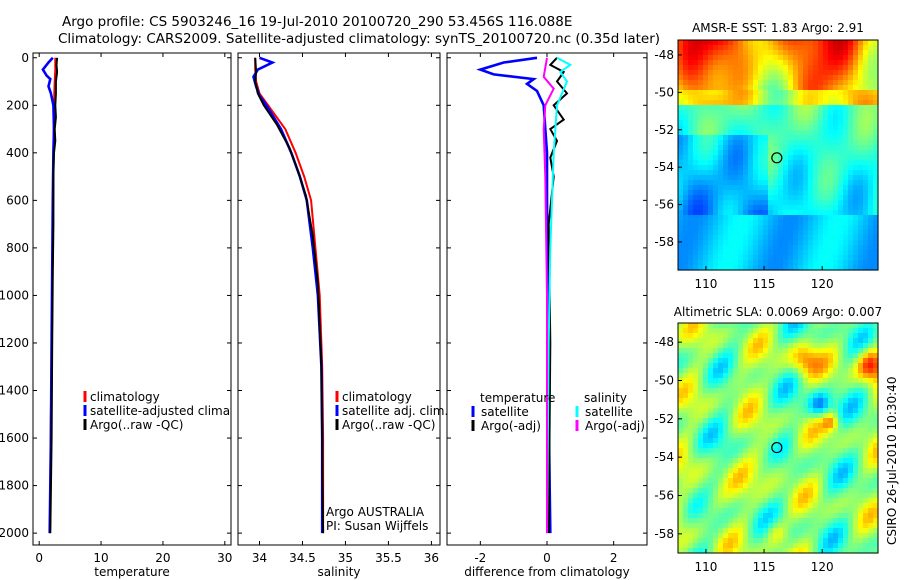 This screenshot has height=580, width=900. Describe the element at coordinates (778, 28) in the screenshot. I see `sst-map-title: AMSR-E SST: 1.83 Argo: 2.91` at that location.